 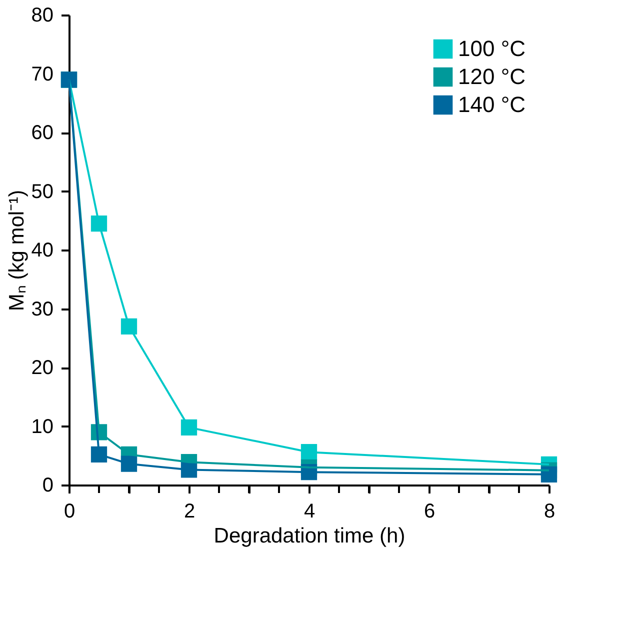 I want to click on legend-label: 120 °C, so click(x=492, y=76).